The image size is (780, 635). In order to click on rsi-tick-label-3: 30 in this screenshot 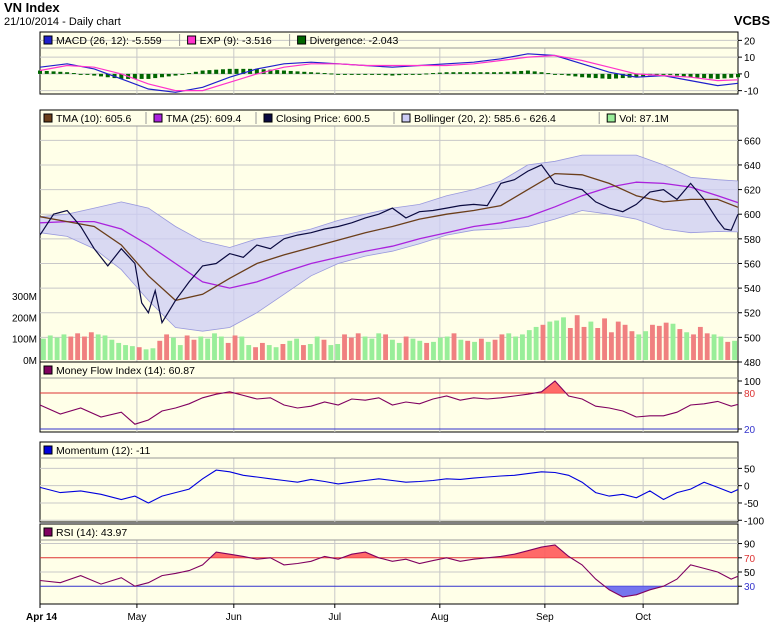, I will do `click(750, 587)`.